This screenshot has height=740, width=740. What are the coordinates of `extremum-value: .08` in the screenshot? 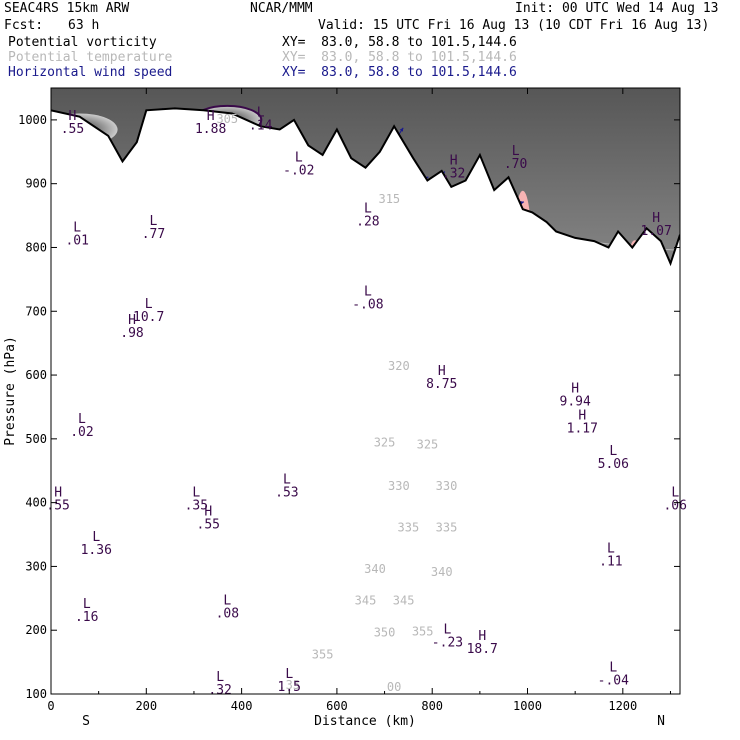 It's located at (227, 614).